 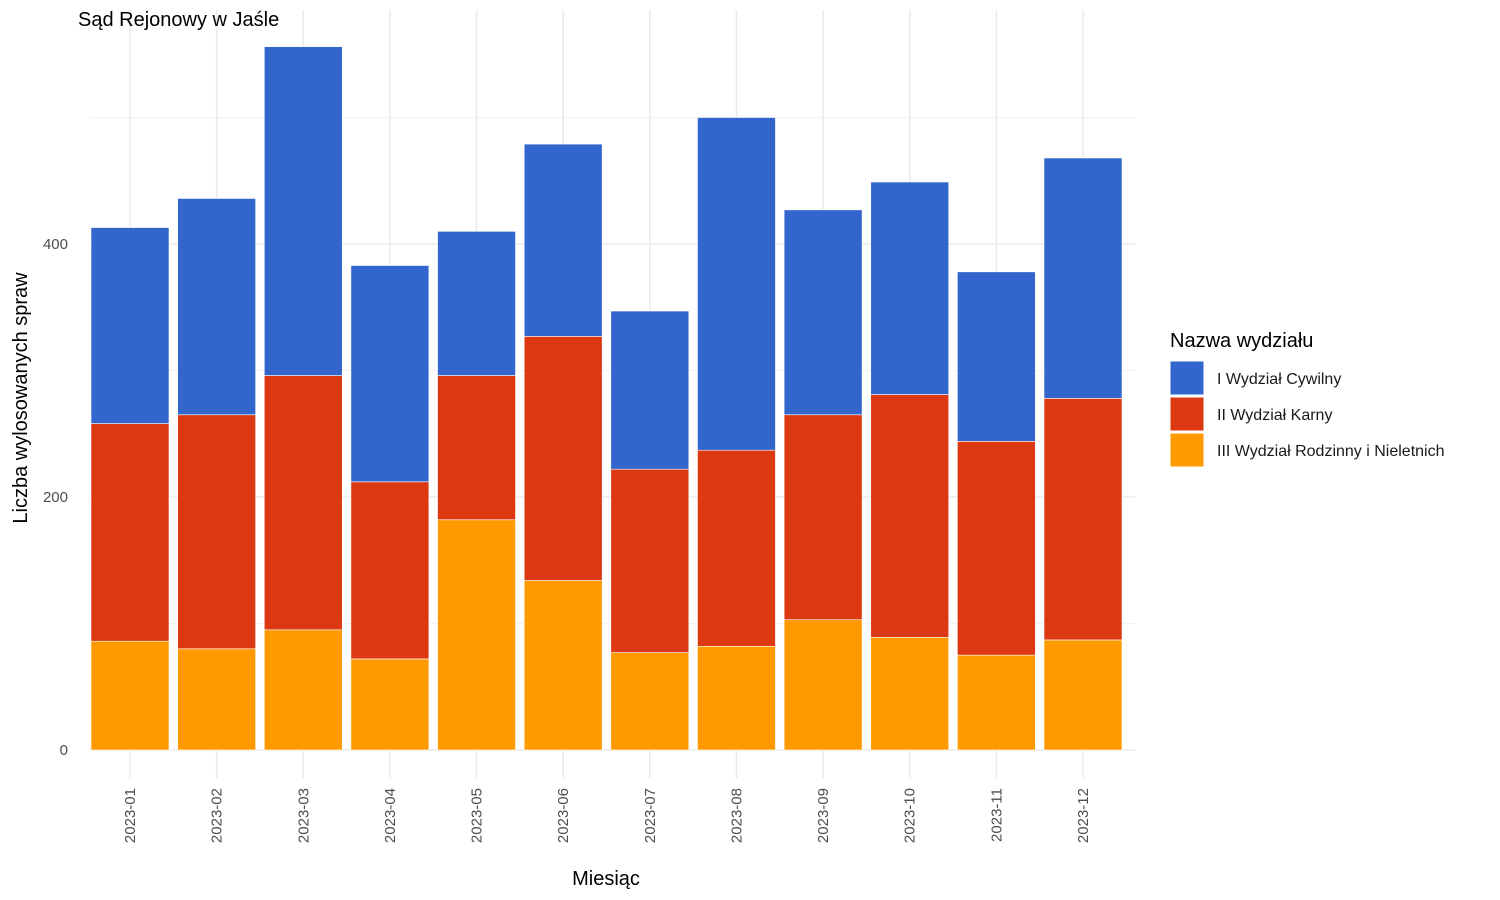 I want to click on y-tick-label: 200, so click(x=55, y=497).